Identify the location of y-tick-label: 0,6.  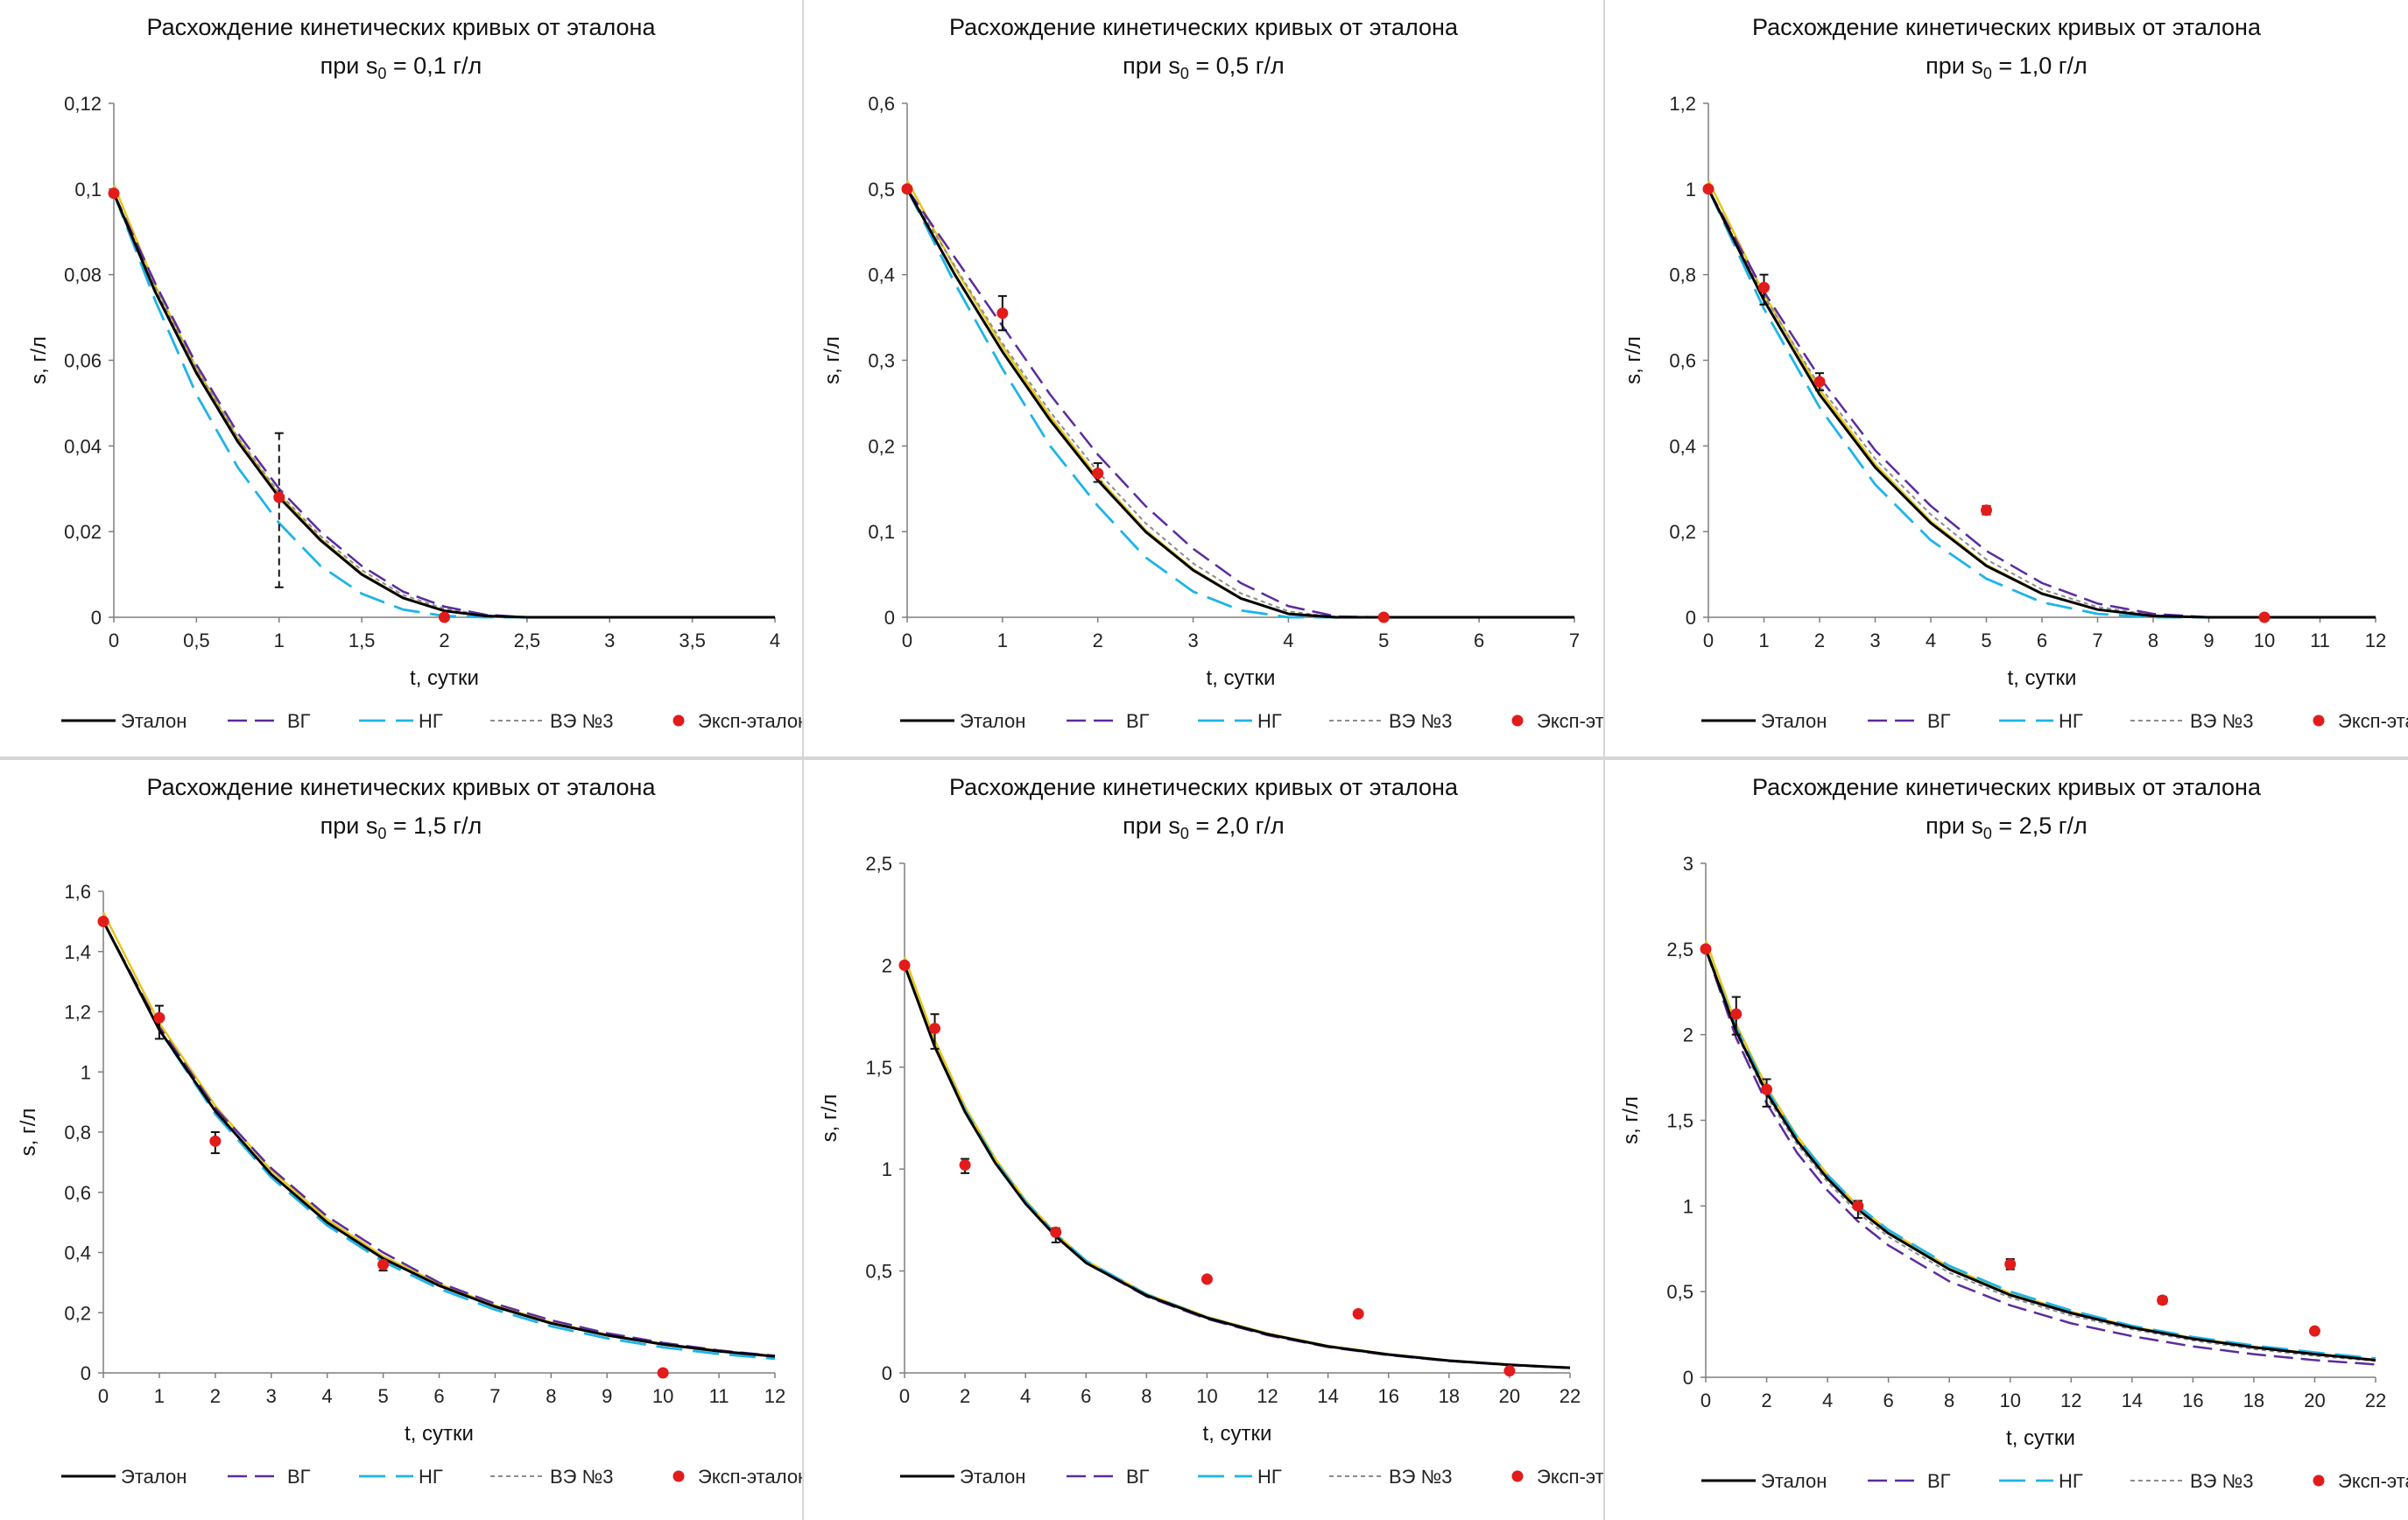
(881, 104).